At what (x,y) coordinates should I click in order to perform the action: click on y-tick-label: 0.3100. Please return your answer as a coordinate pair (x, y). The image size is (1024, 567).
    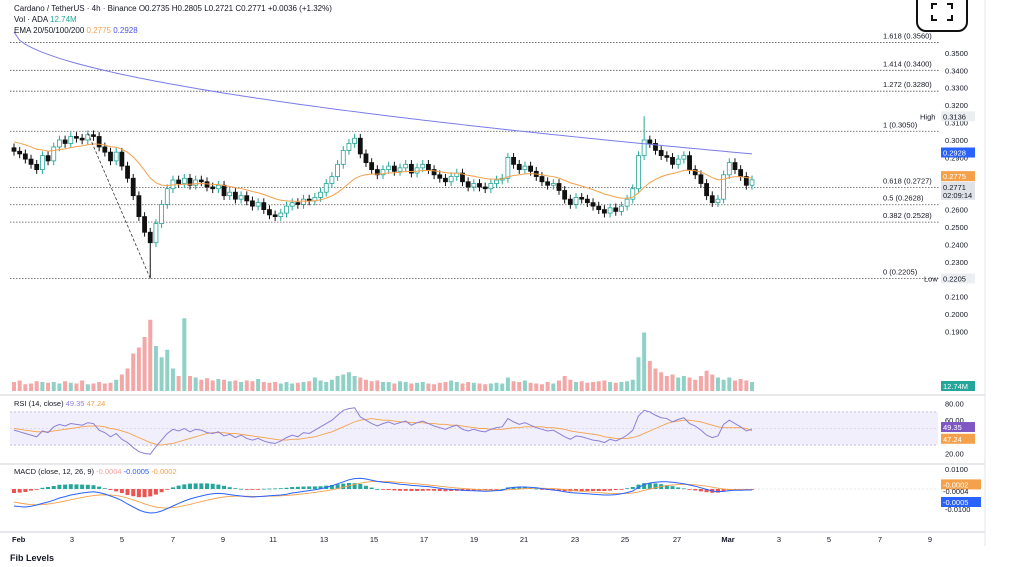
    Looking at the image, I should click on (956, 123).